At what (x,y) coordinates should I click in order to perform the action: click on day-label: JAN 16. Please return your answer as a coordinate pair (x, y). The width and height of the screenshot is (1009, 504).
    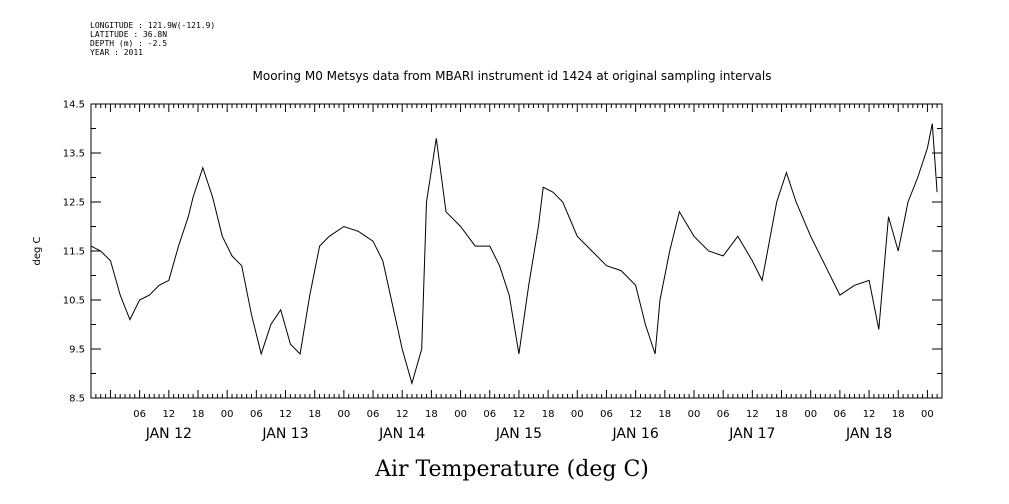
    Looking at the image, I should click on (635, 434).